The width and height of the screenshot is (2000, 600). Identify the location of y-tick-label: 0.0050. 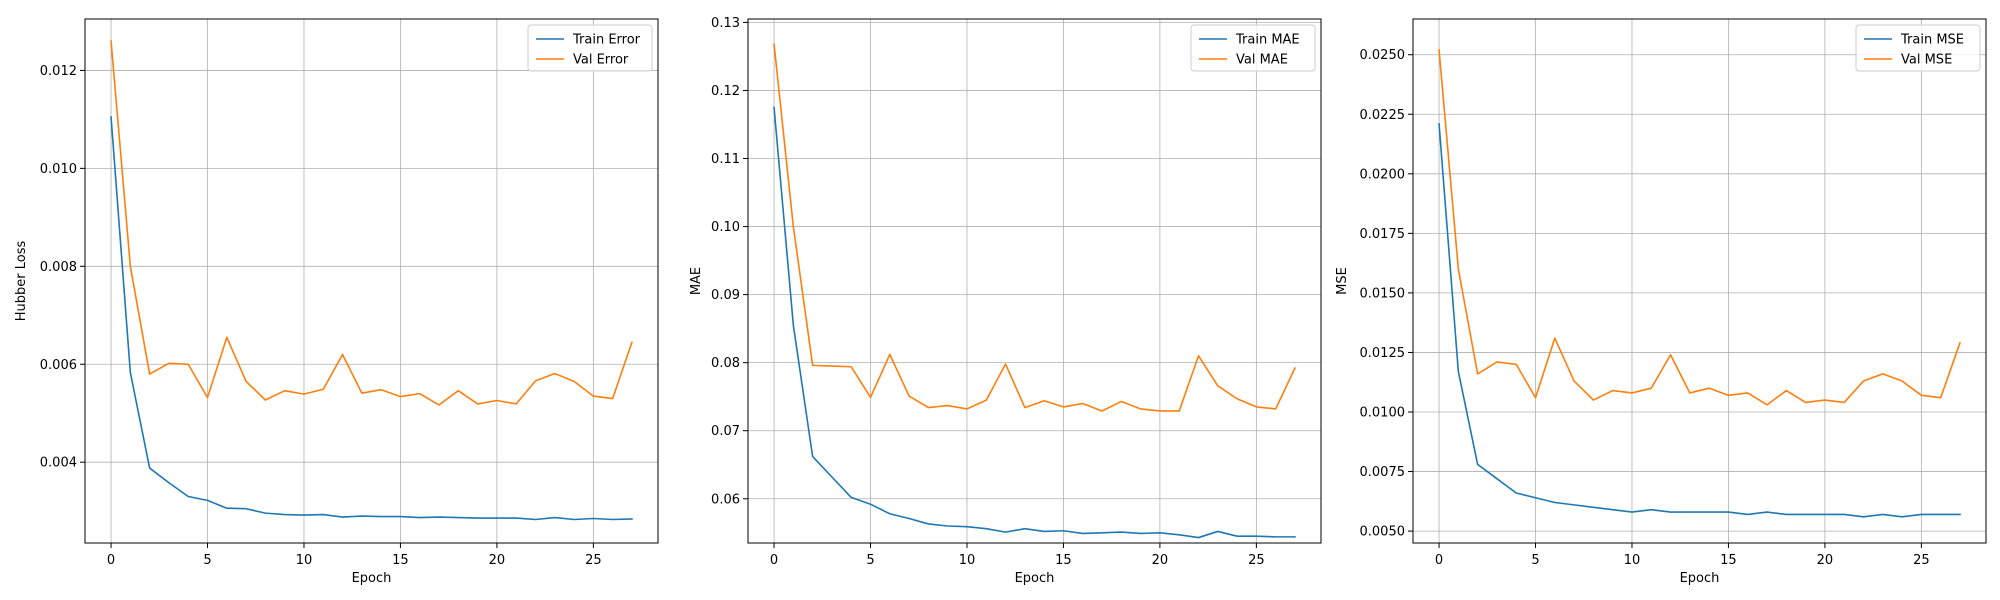
(1383, 532).